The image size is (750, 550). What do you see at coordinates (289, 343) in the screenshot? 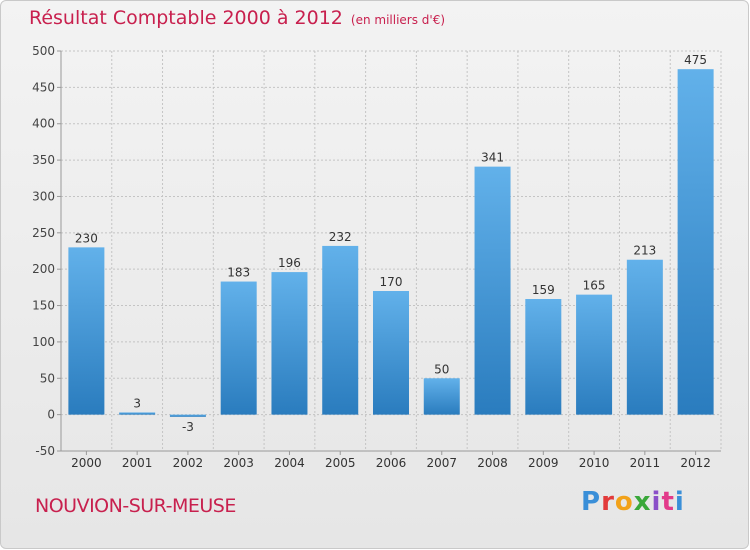
I see `bar-2004` at bounding box center [289, 343].